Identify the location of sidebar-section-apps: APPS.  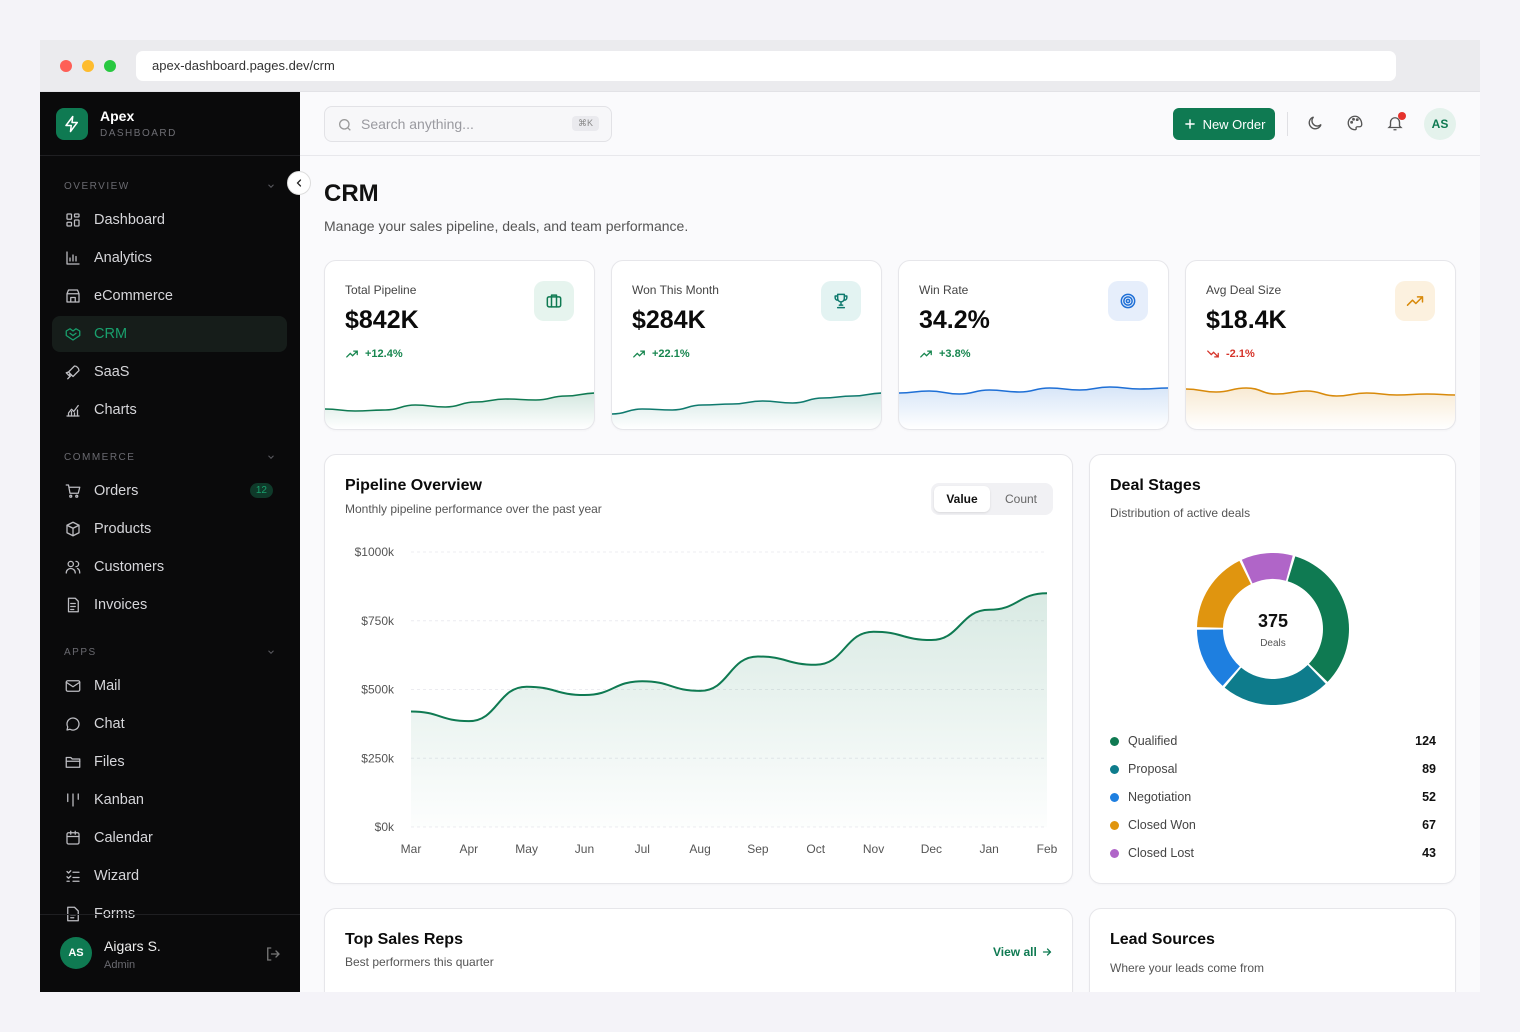
(170, 652).